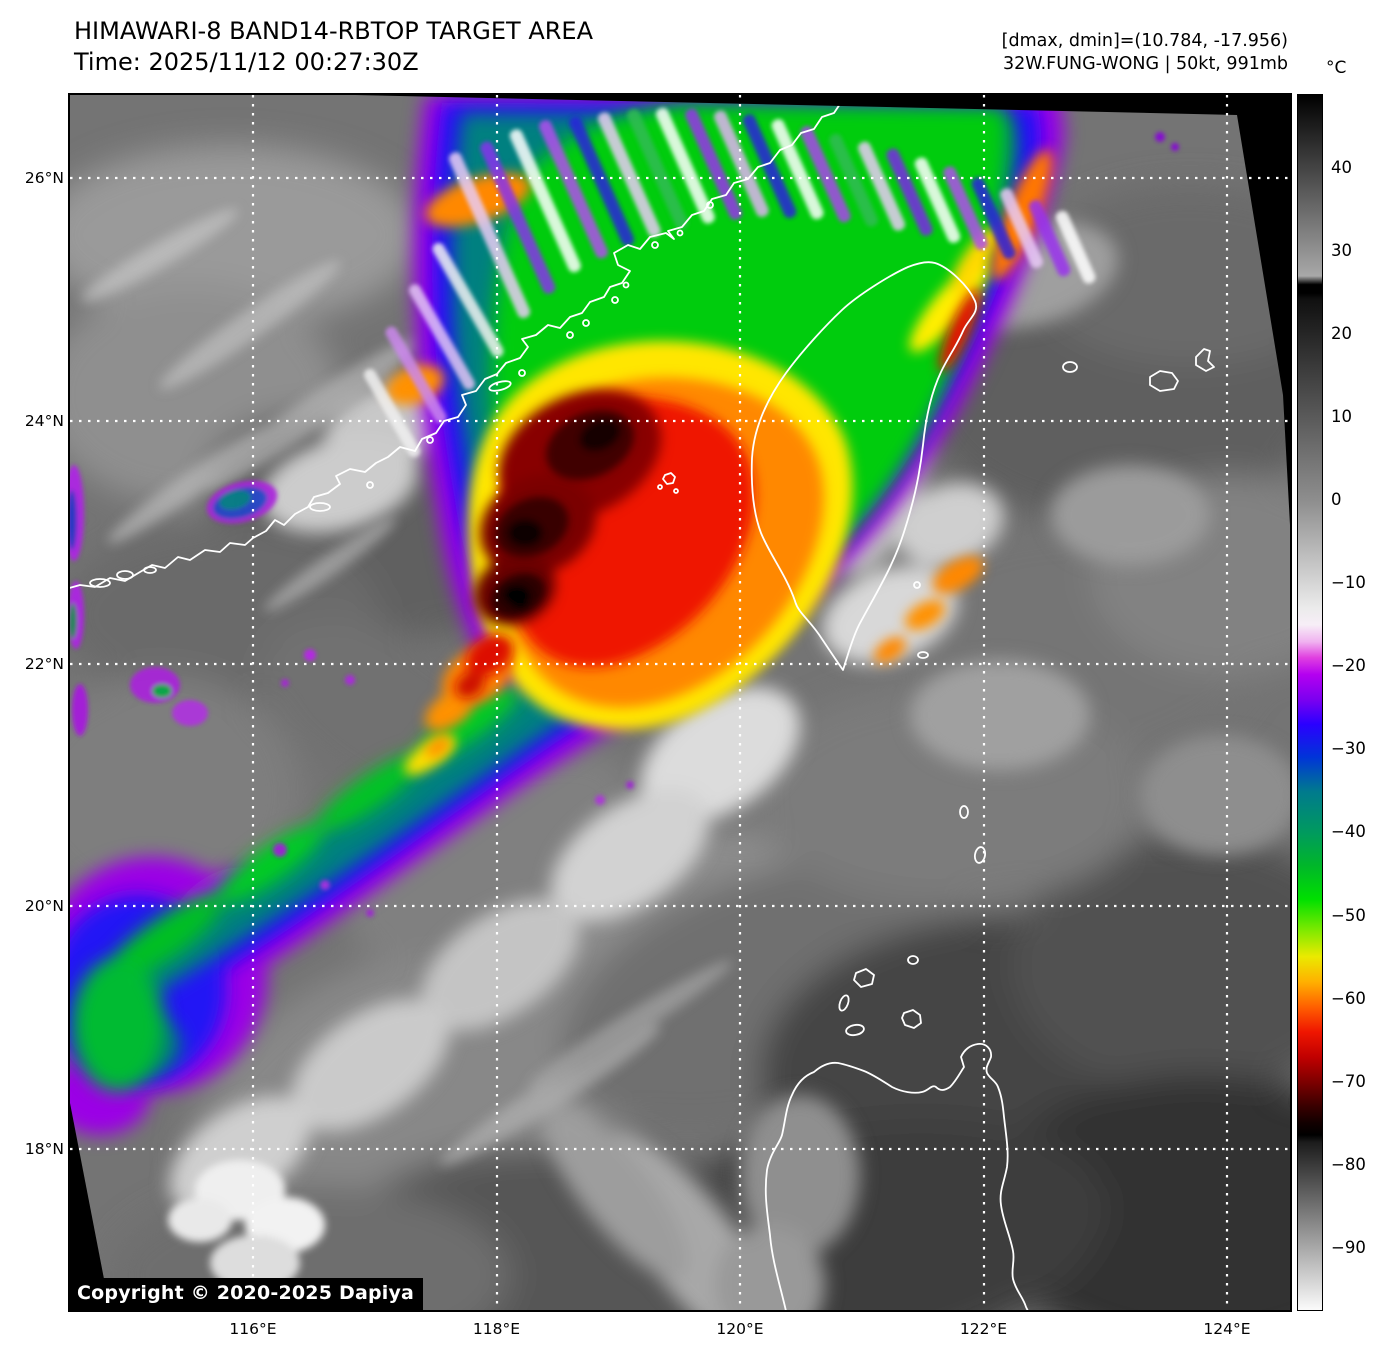  Describe the element at coordinates (1310, 702) in the screenshot. I see `colorbar` at that location.